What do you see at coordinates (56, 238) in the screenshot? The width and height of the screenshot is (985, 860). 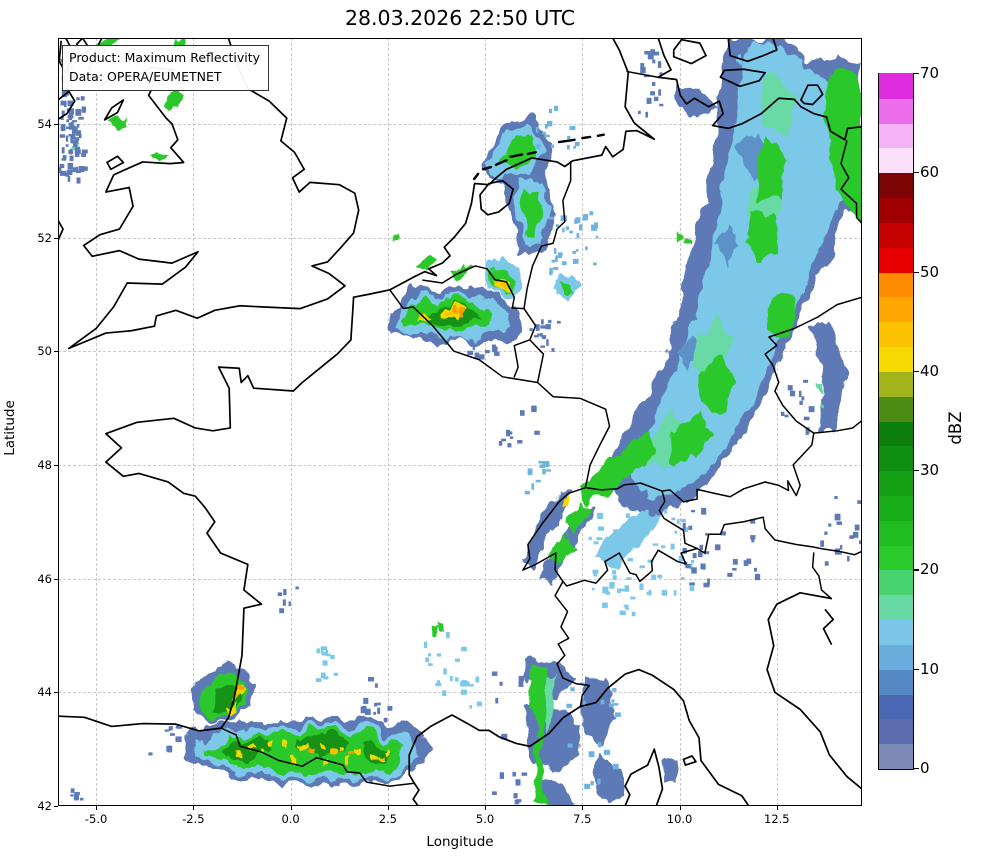 I see `y-tick-mark` at bounding box center [56, 238].